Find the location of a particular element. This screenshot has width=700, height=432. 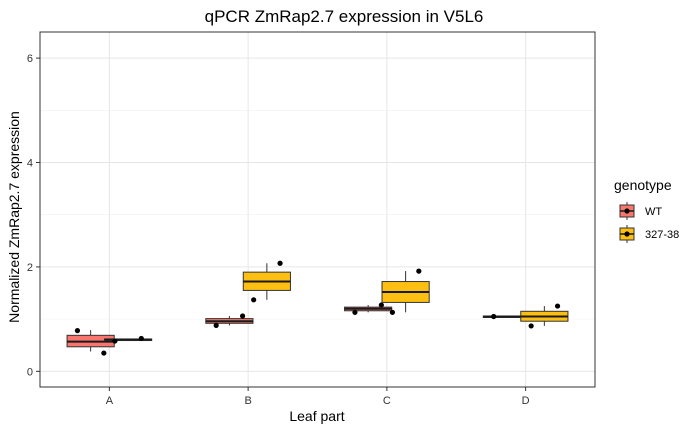

legend-label: 327-38 is located at coordinates (662, 235).